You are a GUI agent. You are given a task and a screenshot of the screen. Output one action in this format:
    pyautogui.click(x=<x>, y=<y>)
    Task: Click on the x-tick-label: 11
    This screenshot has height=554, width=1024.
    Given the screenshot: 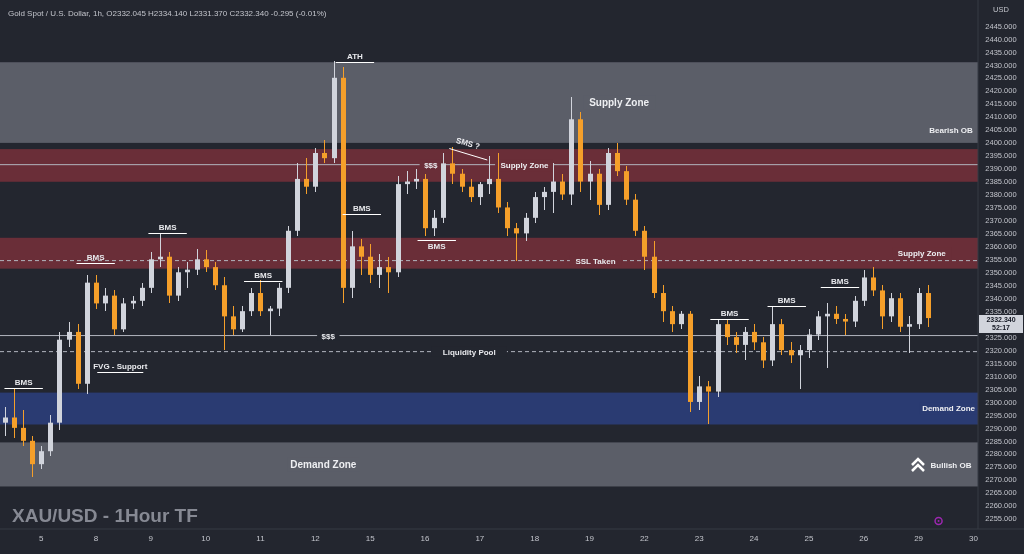 What is the action you would take?
    pyautogui.click(x=261, y=538)
    